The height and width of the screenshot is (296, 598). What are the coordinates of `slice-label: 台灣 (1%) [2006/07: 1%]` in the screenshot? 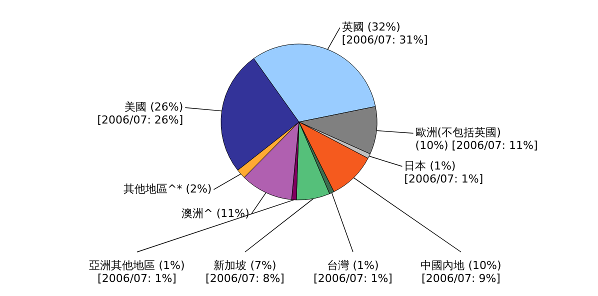 It's located at (353, 272).